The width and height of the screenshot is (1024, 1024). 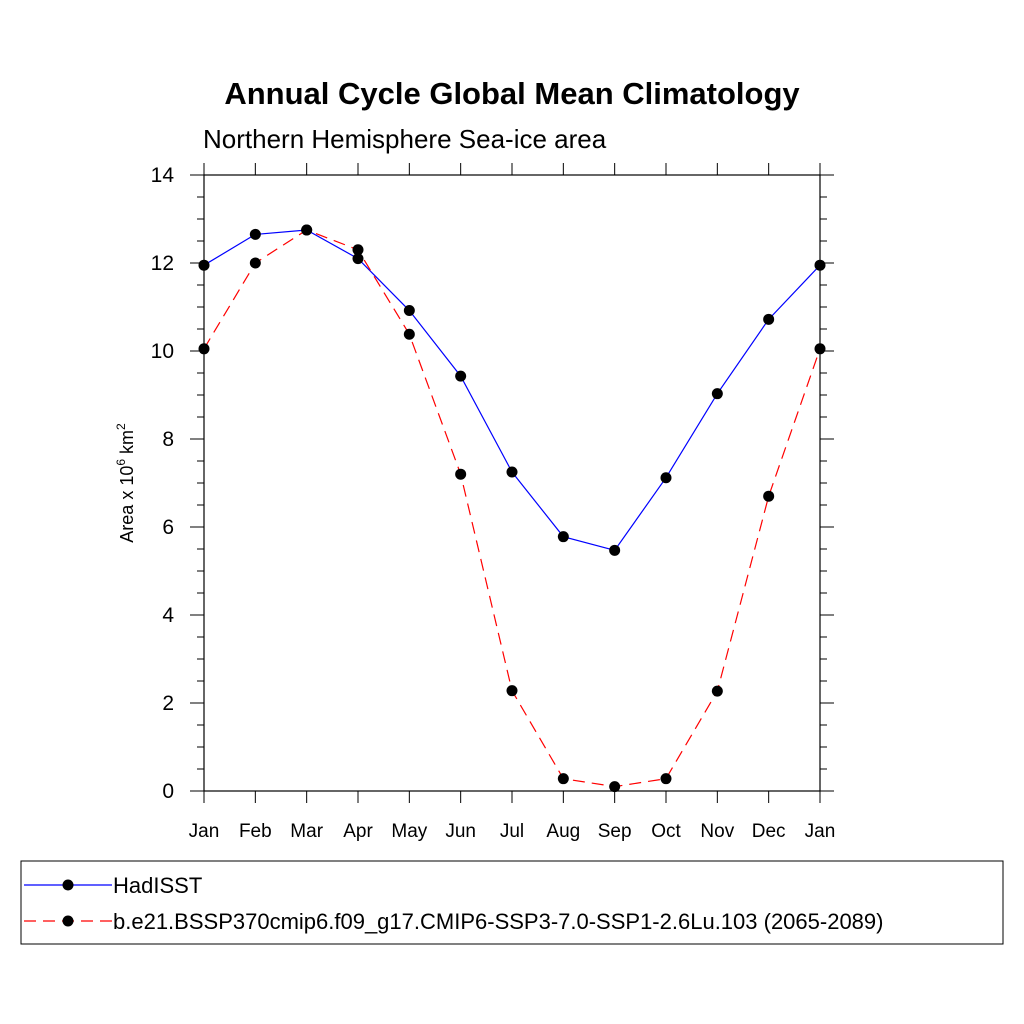 I want to click on x-tick-label-dec: Dec, so click(x=769, y=831).